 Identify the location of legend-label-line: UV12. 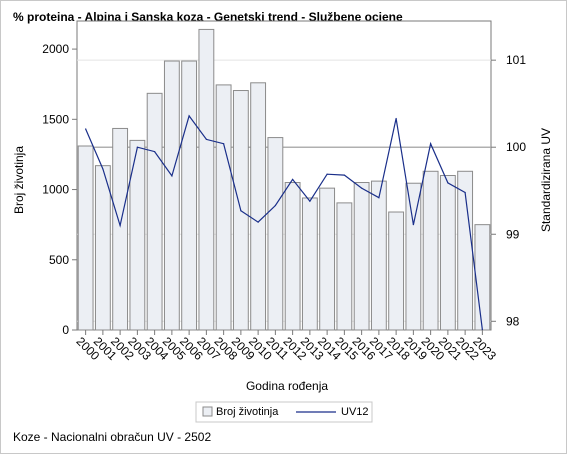
(355, 412).